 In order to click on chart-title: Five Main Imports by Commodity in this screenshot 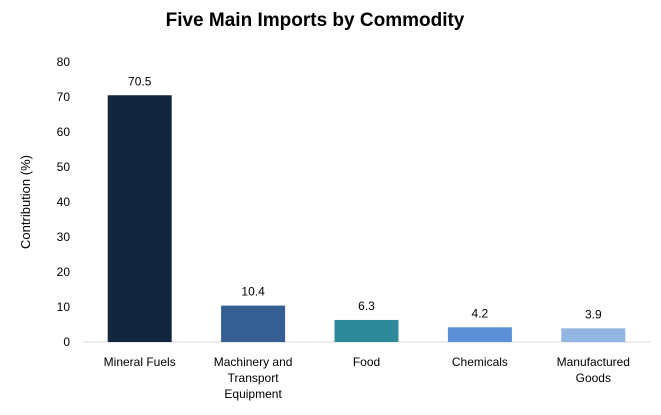, I will do `click(315, 20)`.